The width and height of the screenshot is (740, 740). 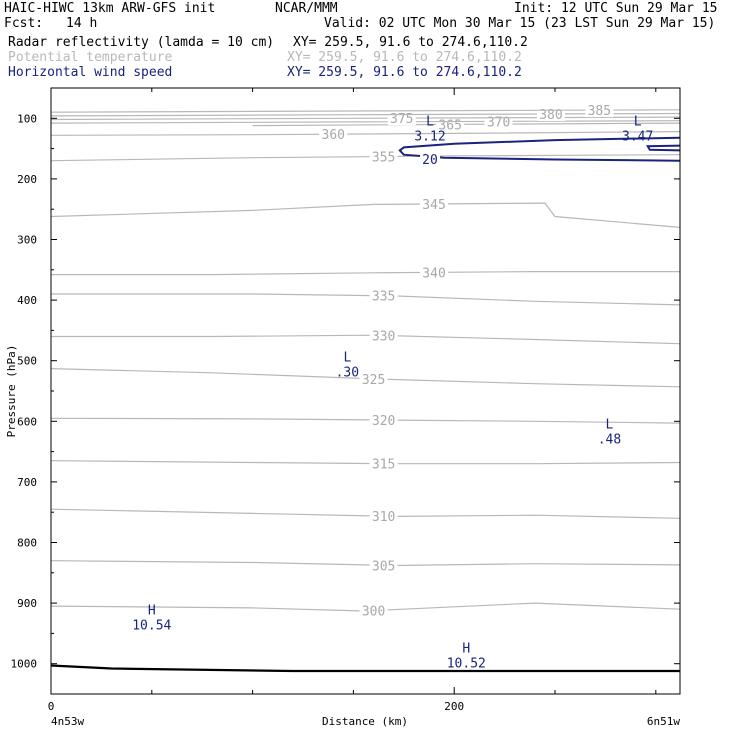 What do you see at coordinates (410, 42) in the screenshot?
I see `field-xy-reflectivity: XY= 259.5, 91.6 to 274.6,110.2` at bounding box center [410, 42].